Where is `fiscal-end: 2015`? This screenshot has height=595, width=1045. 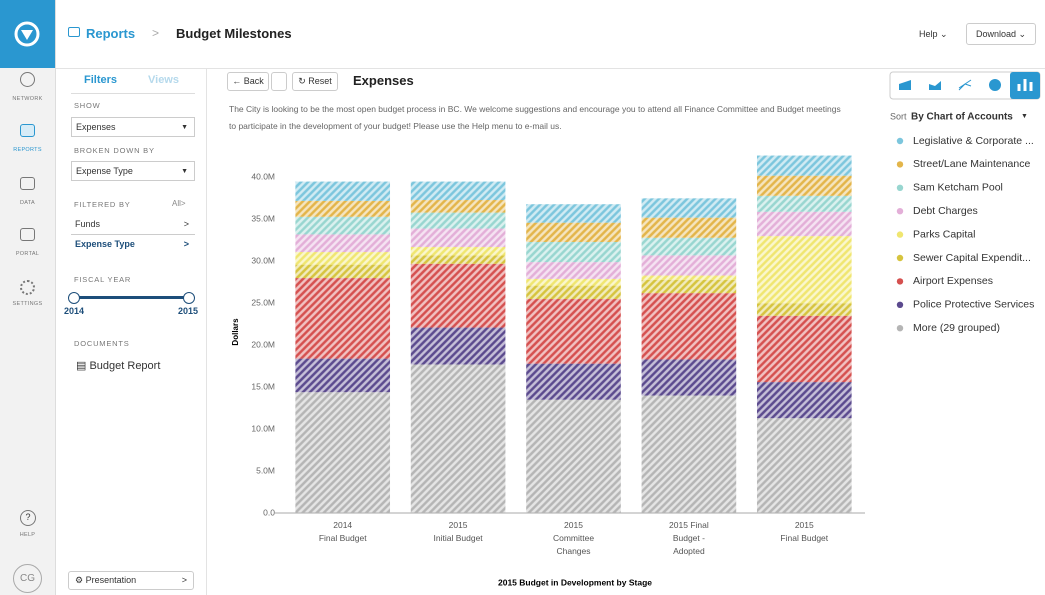
fiscal-end: 2015 is located at coordinates (188, 311).